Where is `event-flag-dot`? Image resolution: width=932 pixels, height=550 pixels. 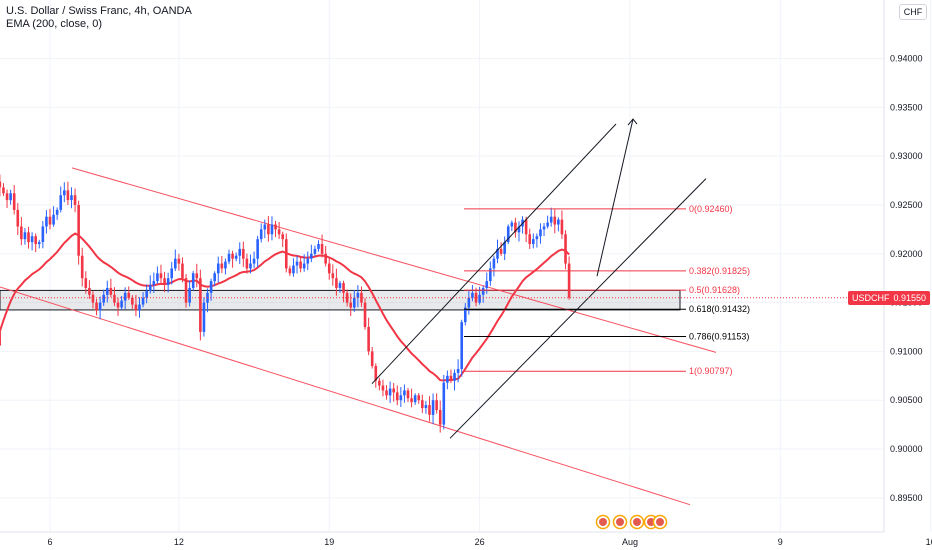
event-flag-dot is located at coordinates (651, 522).